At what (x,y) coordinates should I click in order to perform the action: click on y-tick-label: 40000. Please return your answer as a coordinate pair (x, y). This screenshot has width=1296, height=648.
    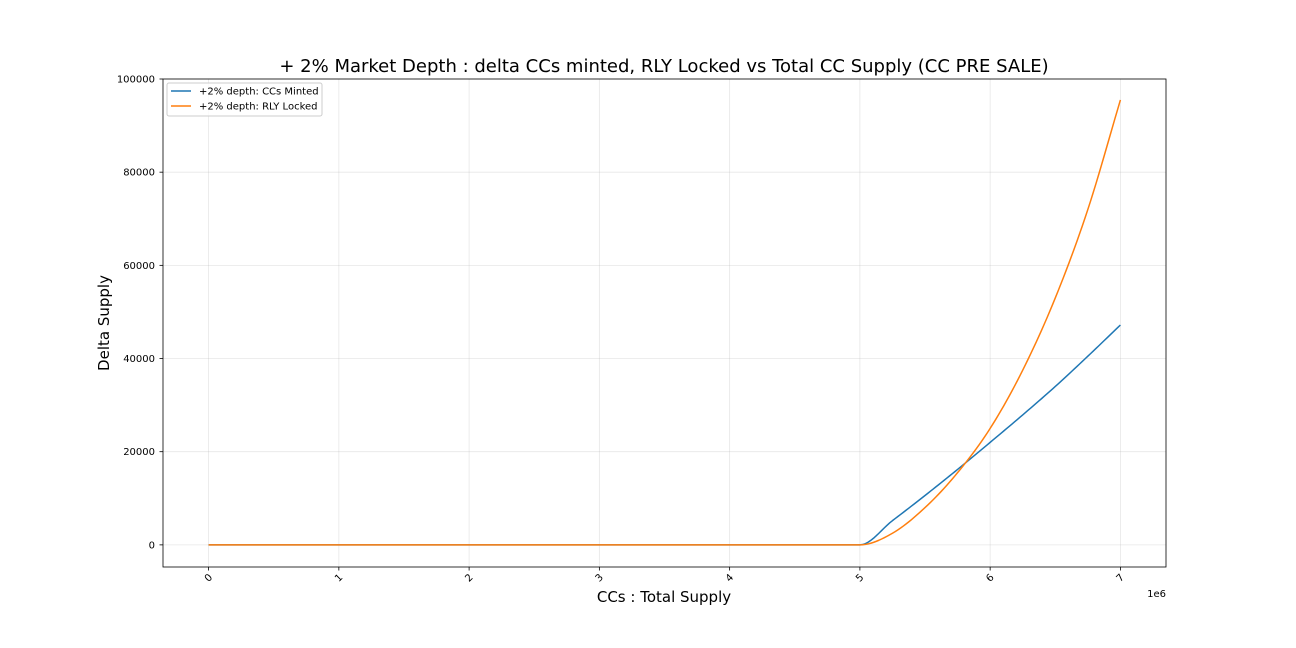
    Looking at the image, I should click on (139, 359).